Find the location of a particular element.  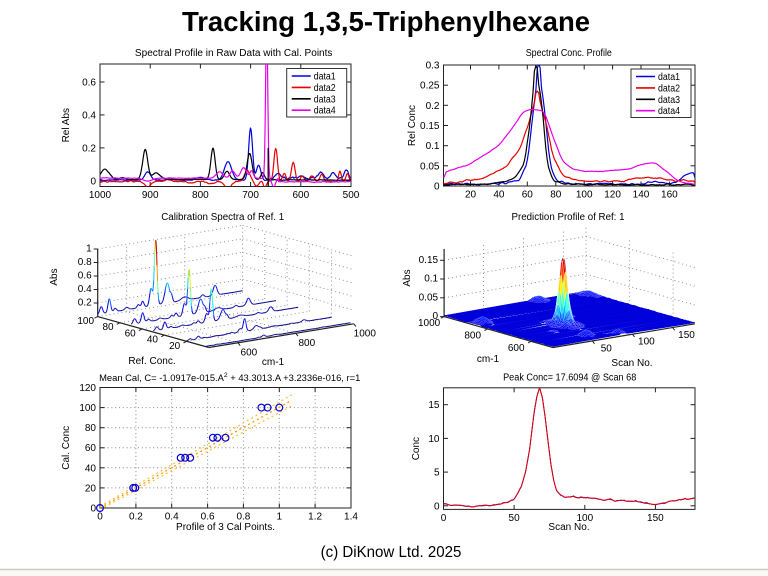

svg-text: Rel Conc is located at coordinates (412, 125).